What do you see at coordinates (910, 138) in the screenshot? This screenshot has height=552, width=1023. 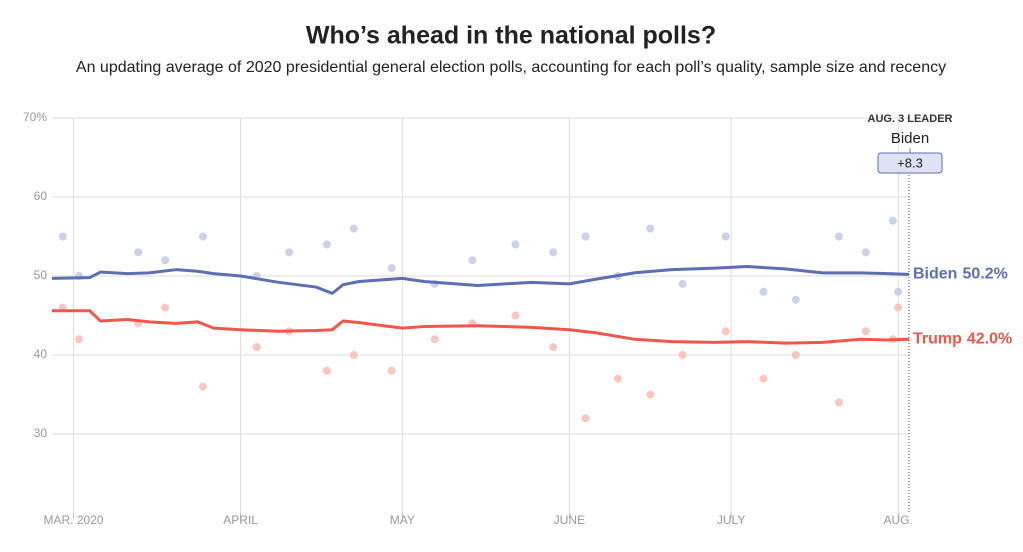 I see `leader-name: Biden` at bounding box center [910, 138].